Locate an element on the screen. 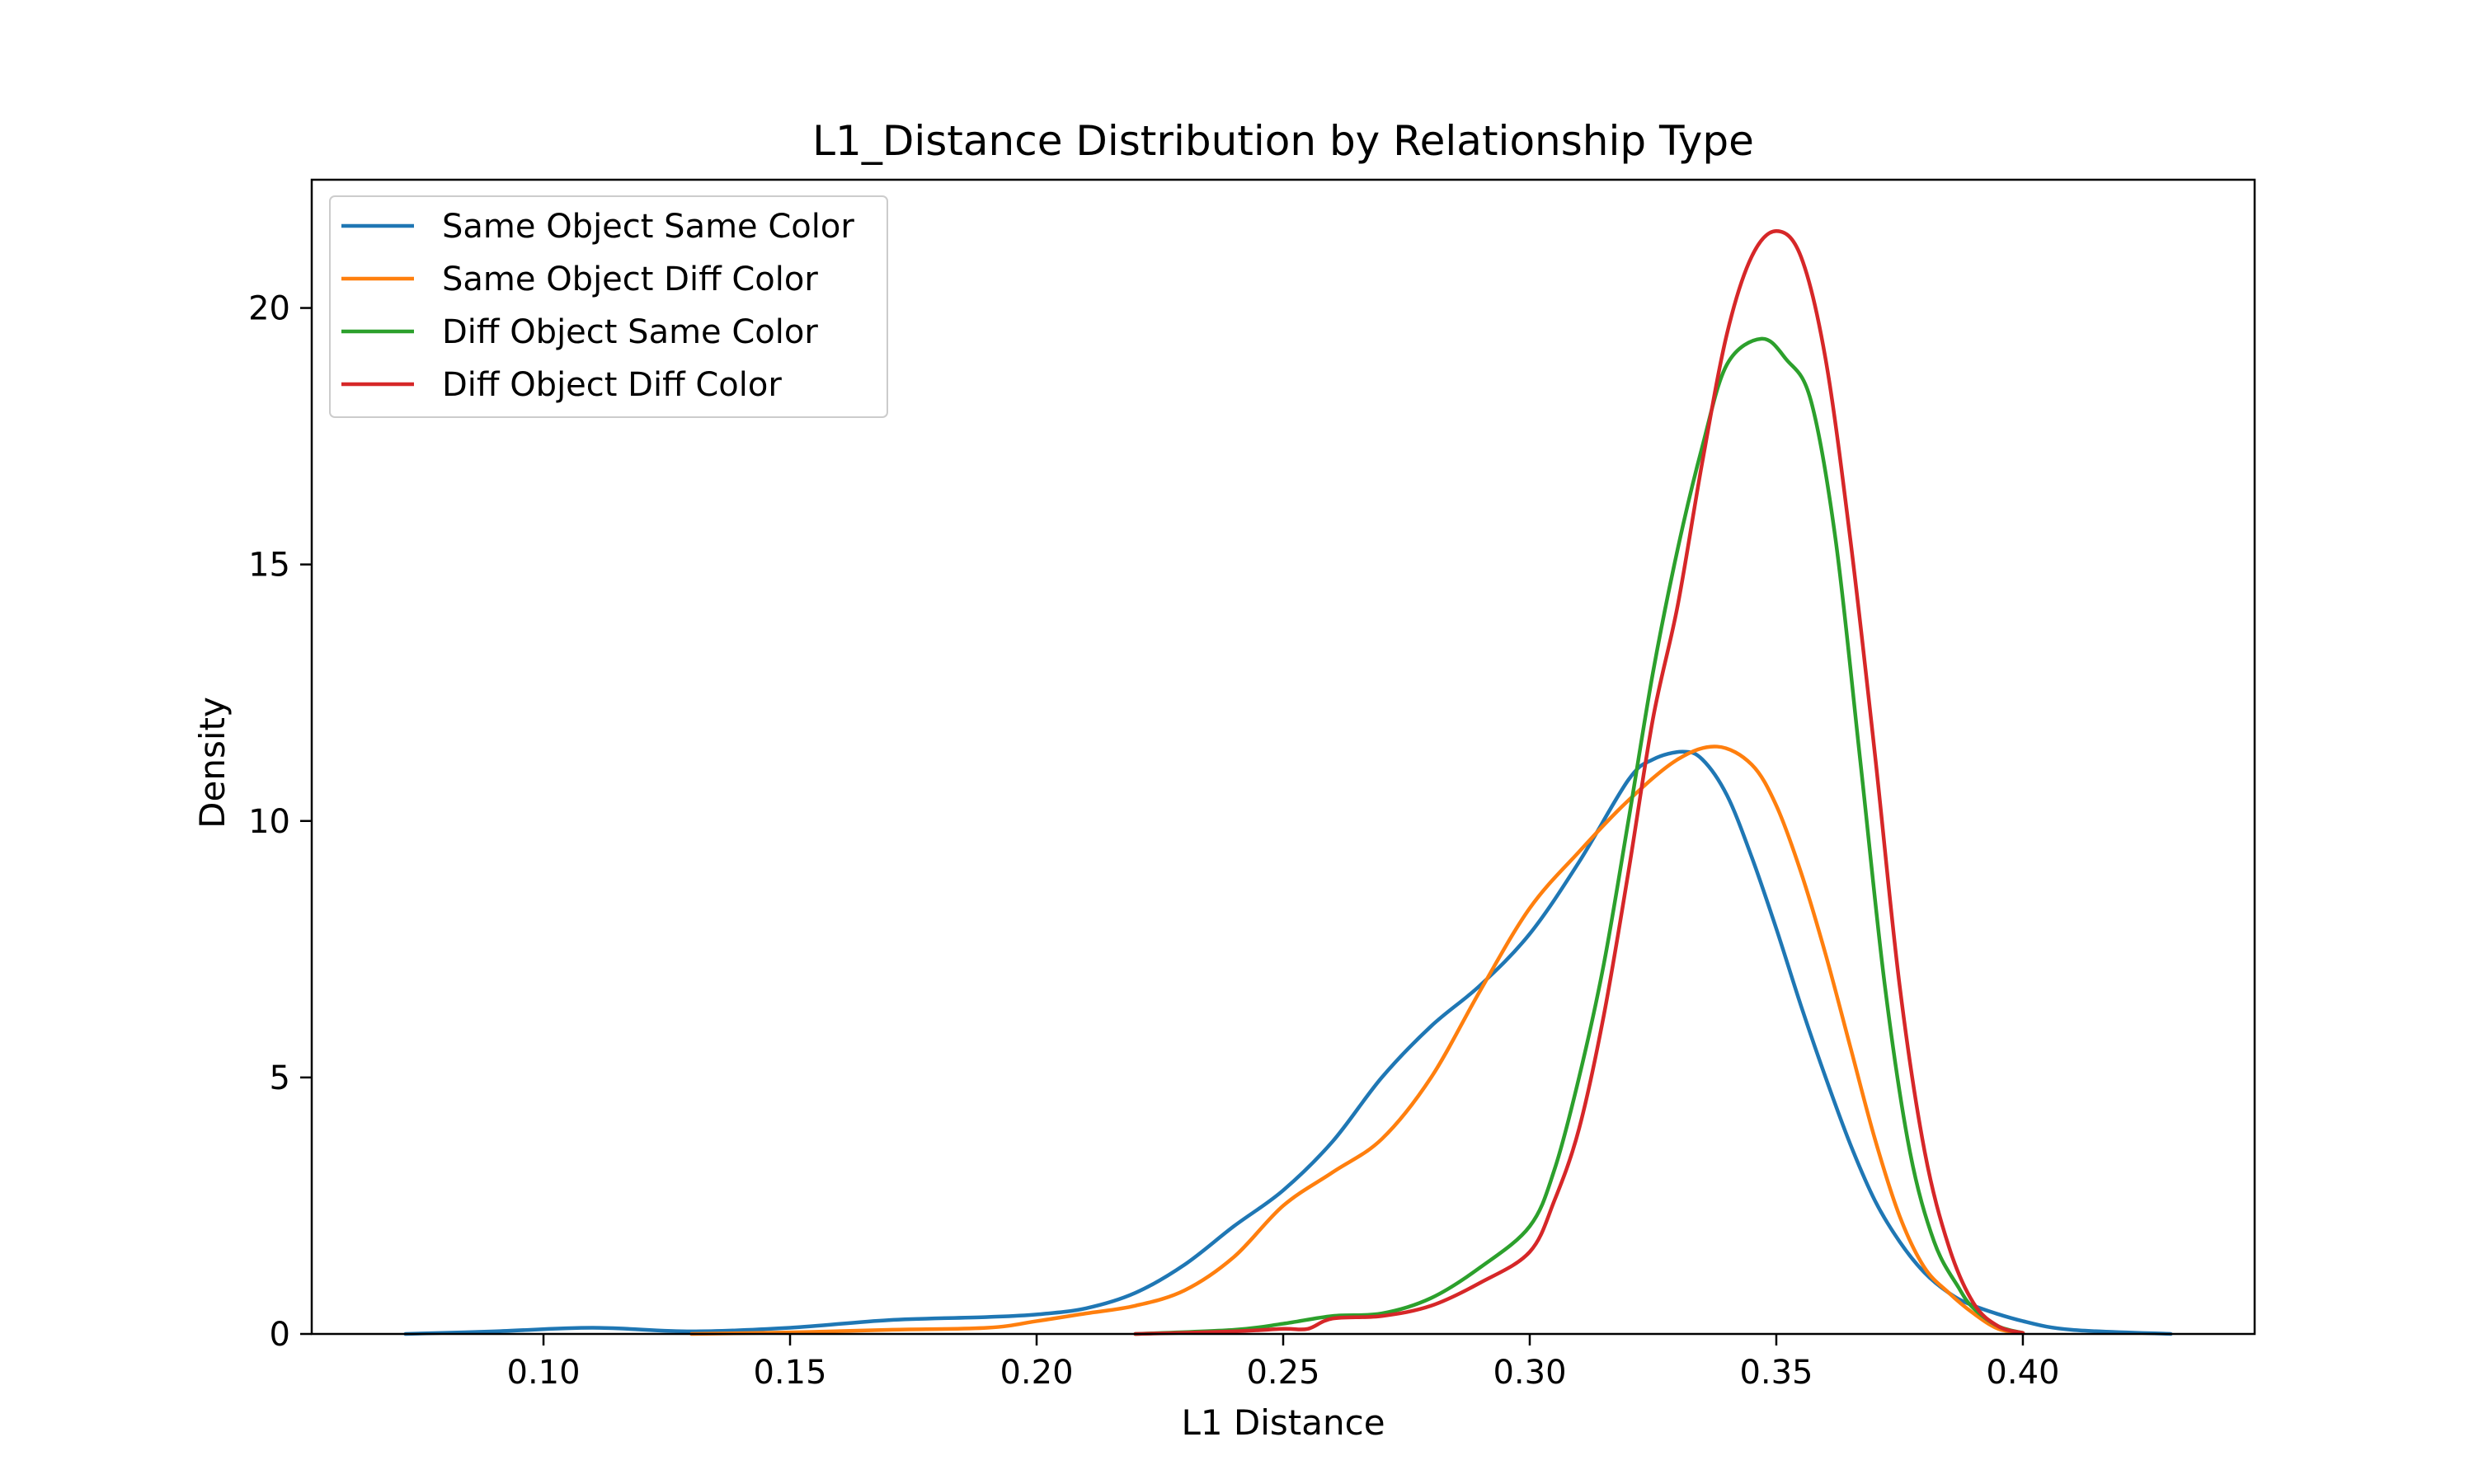  x-axis-ticks: 0.10 0.15 0.20 0.25 0.30 0.35 0.40 is located at coordinates (1283, 1363).